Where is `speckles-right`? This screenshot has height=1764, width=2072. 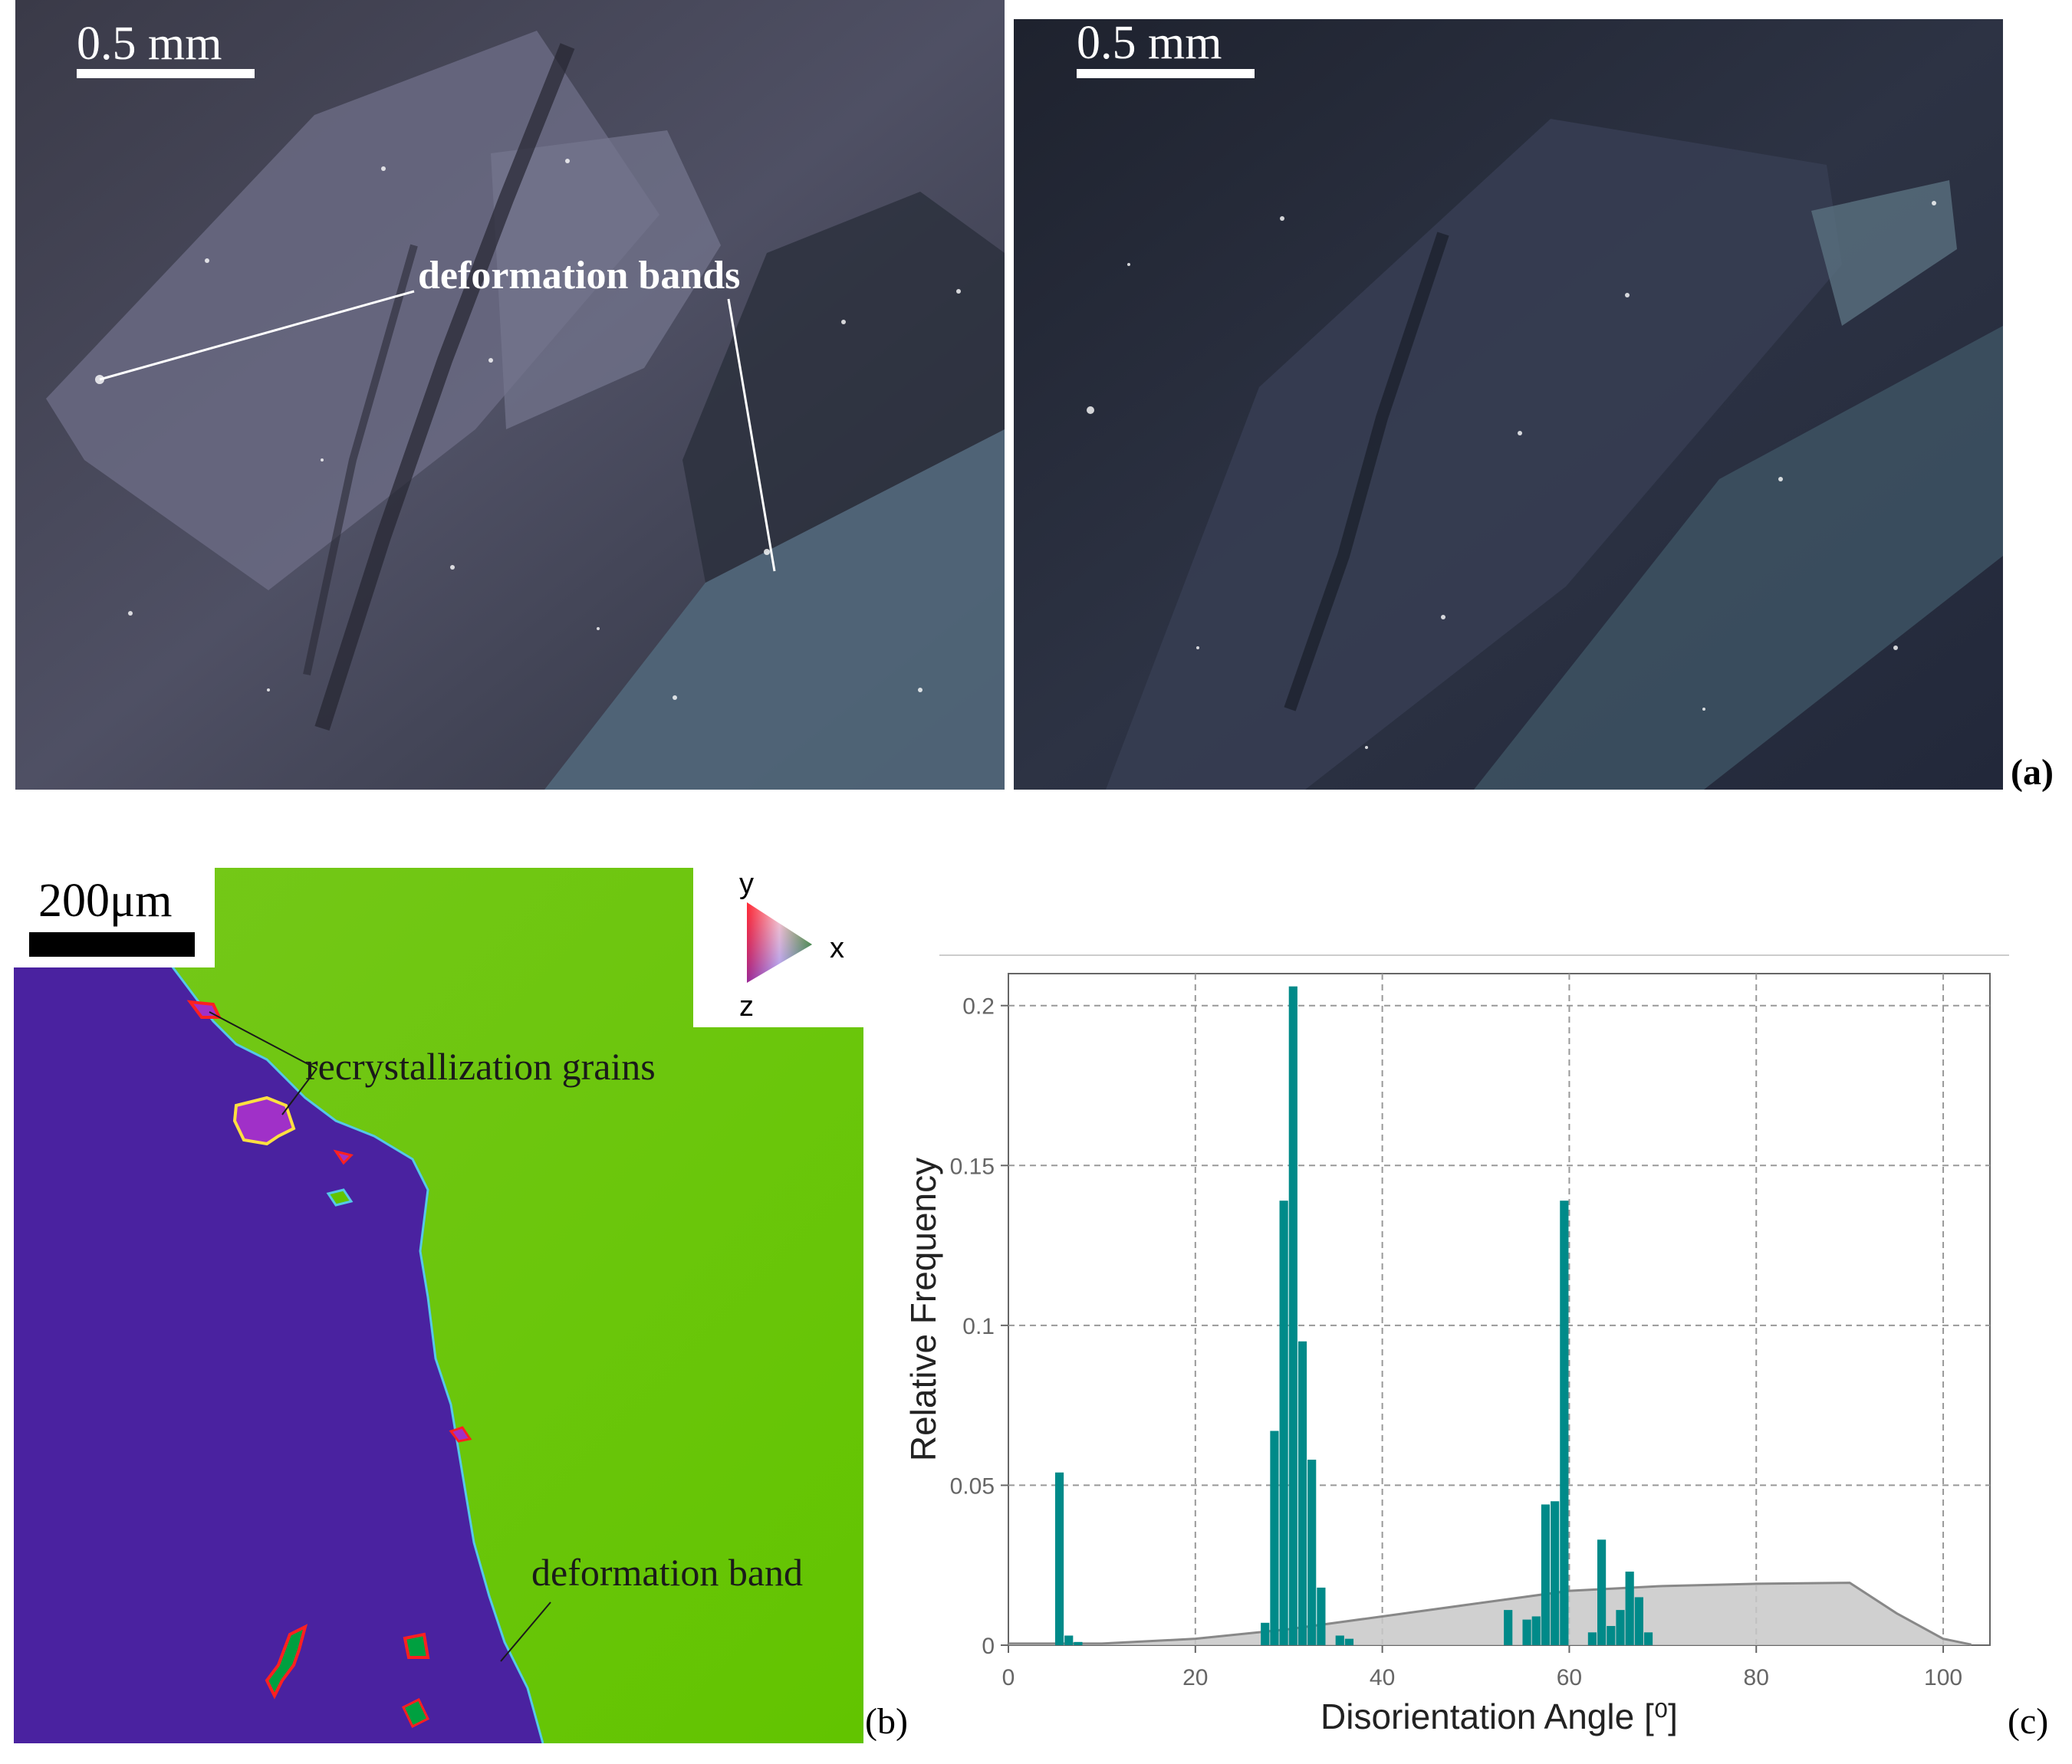
speckles-right is located at coordinates (1511, 475).